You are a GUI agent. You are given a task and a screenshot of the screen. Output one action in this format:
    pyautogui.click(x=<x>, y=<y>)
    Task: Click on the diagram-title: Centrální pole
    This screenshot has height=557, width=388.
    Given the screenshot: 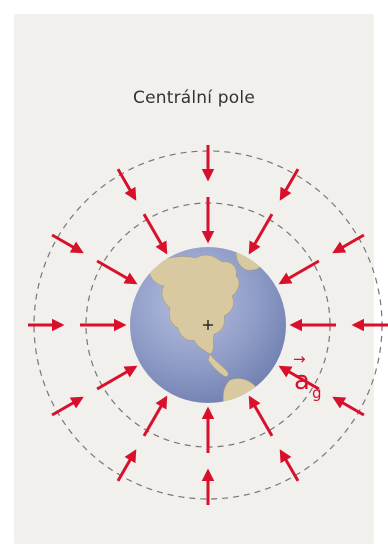 What is the action you would take?
    pyautogui.click(x=194, y=98)
    